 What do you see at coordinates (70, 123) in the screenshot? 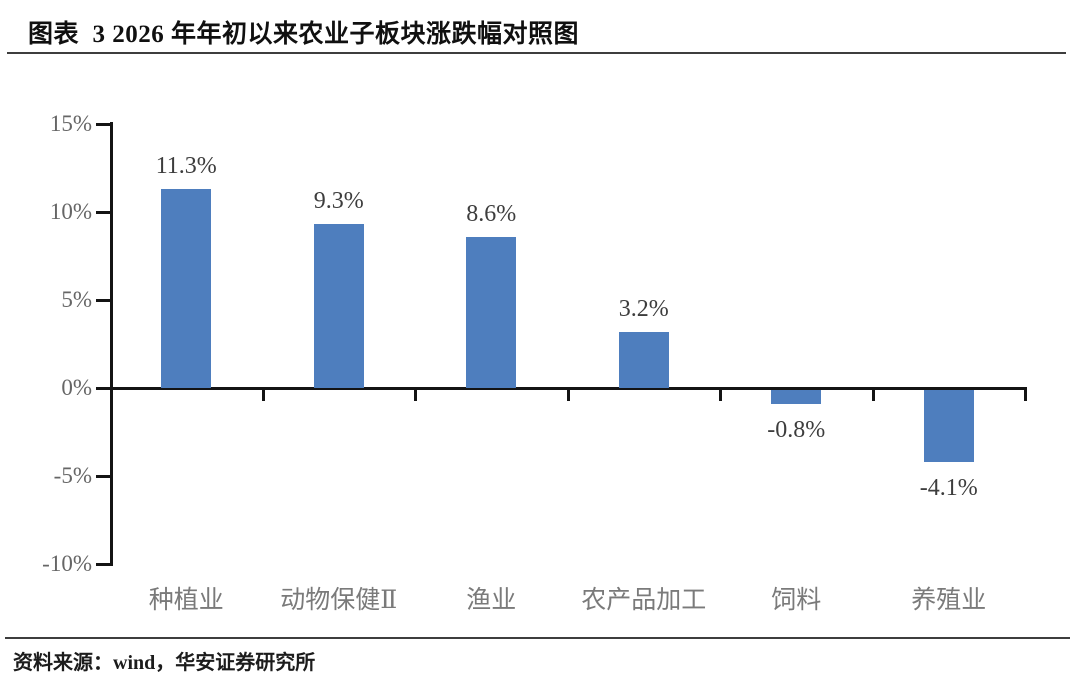
I see `y-tick-label: 15%` at bounding box center [70, 123].